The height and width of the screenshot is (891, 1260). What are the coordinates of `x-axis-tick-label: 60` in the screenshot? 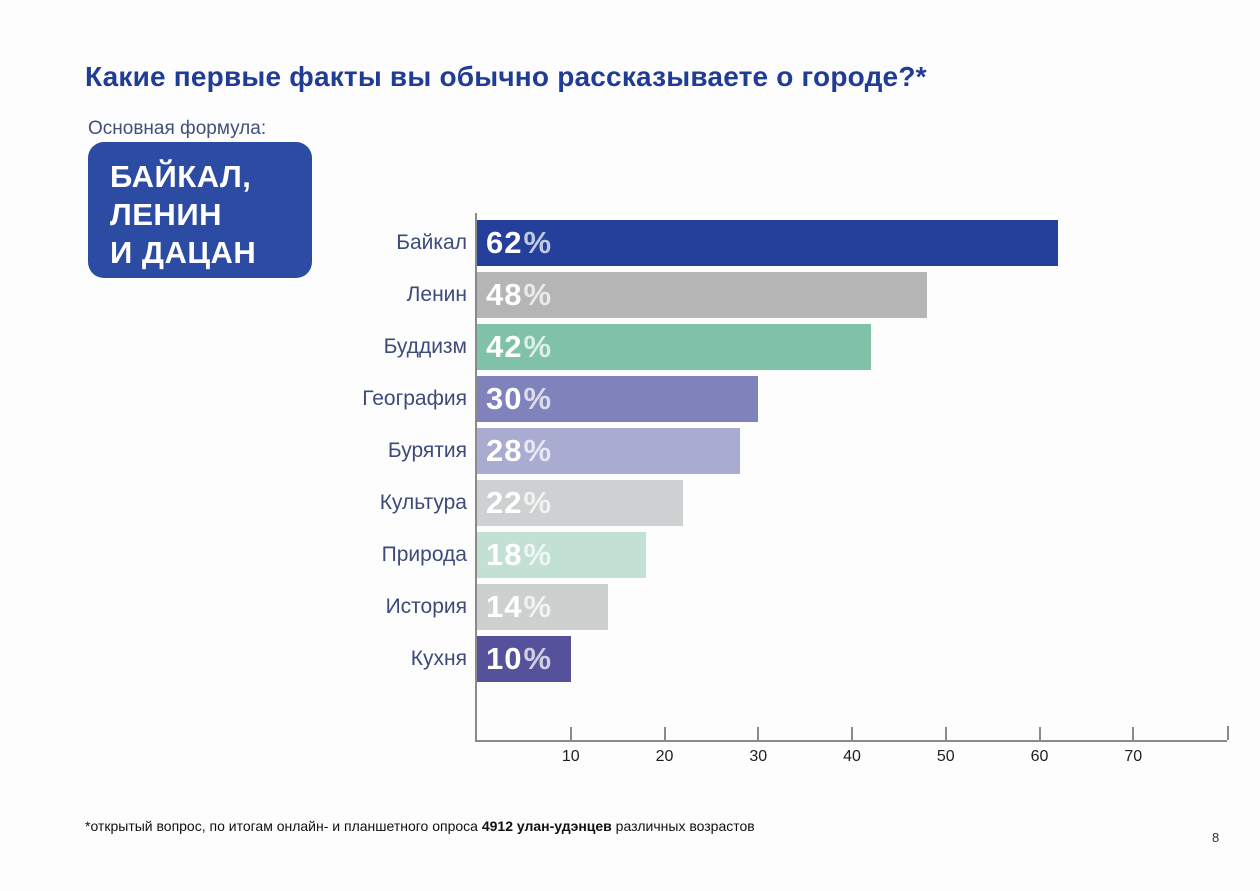 It's located at (1039, 756).